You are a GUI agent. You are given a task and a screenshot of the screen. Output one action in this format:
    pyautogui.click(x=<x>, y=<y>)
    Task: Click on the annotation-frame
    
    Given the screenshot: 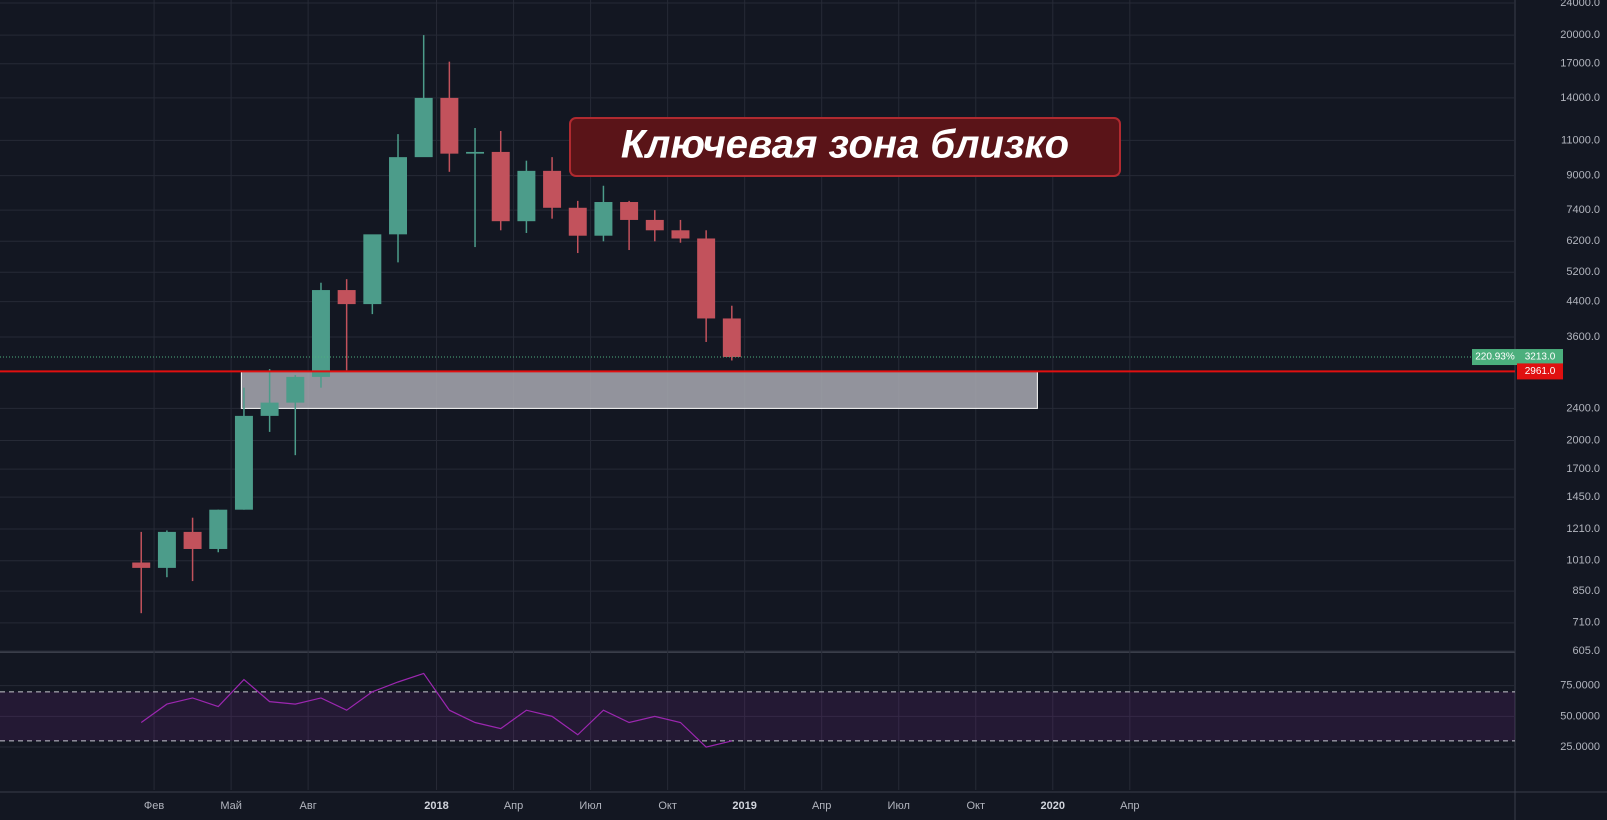 What is the action you would take?
    pyautogui.click(x=845, y=147)
    